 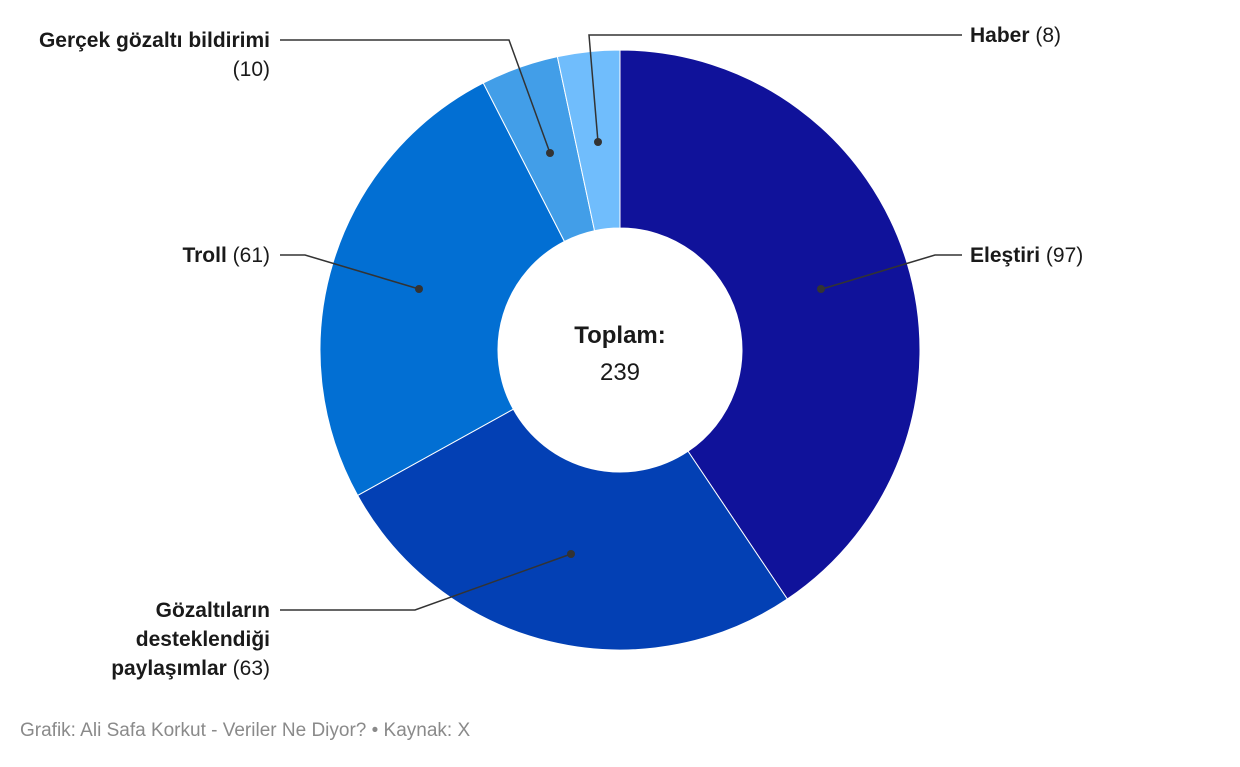 What do you see at coordinates (169, 668) in the screenshot?
I see `label-gozaltilarin-line3: paylaşımlar` at bounding box center [169, 668].